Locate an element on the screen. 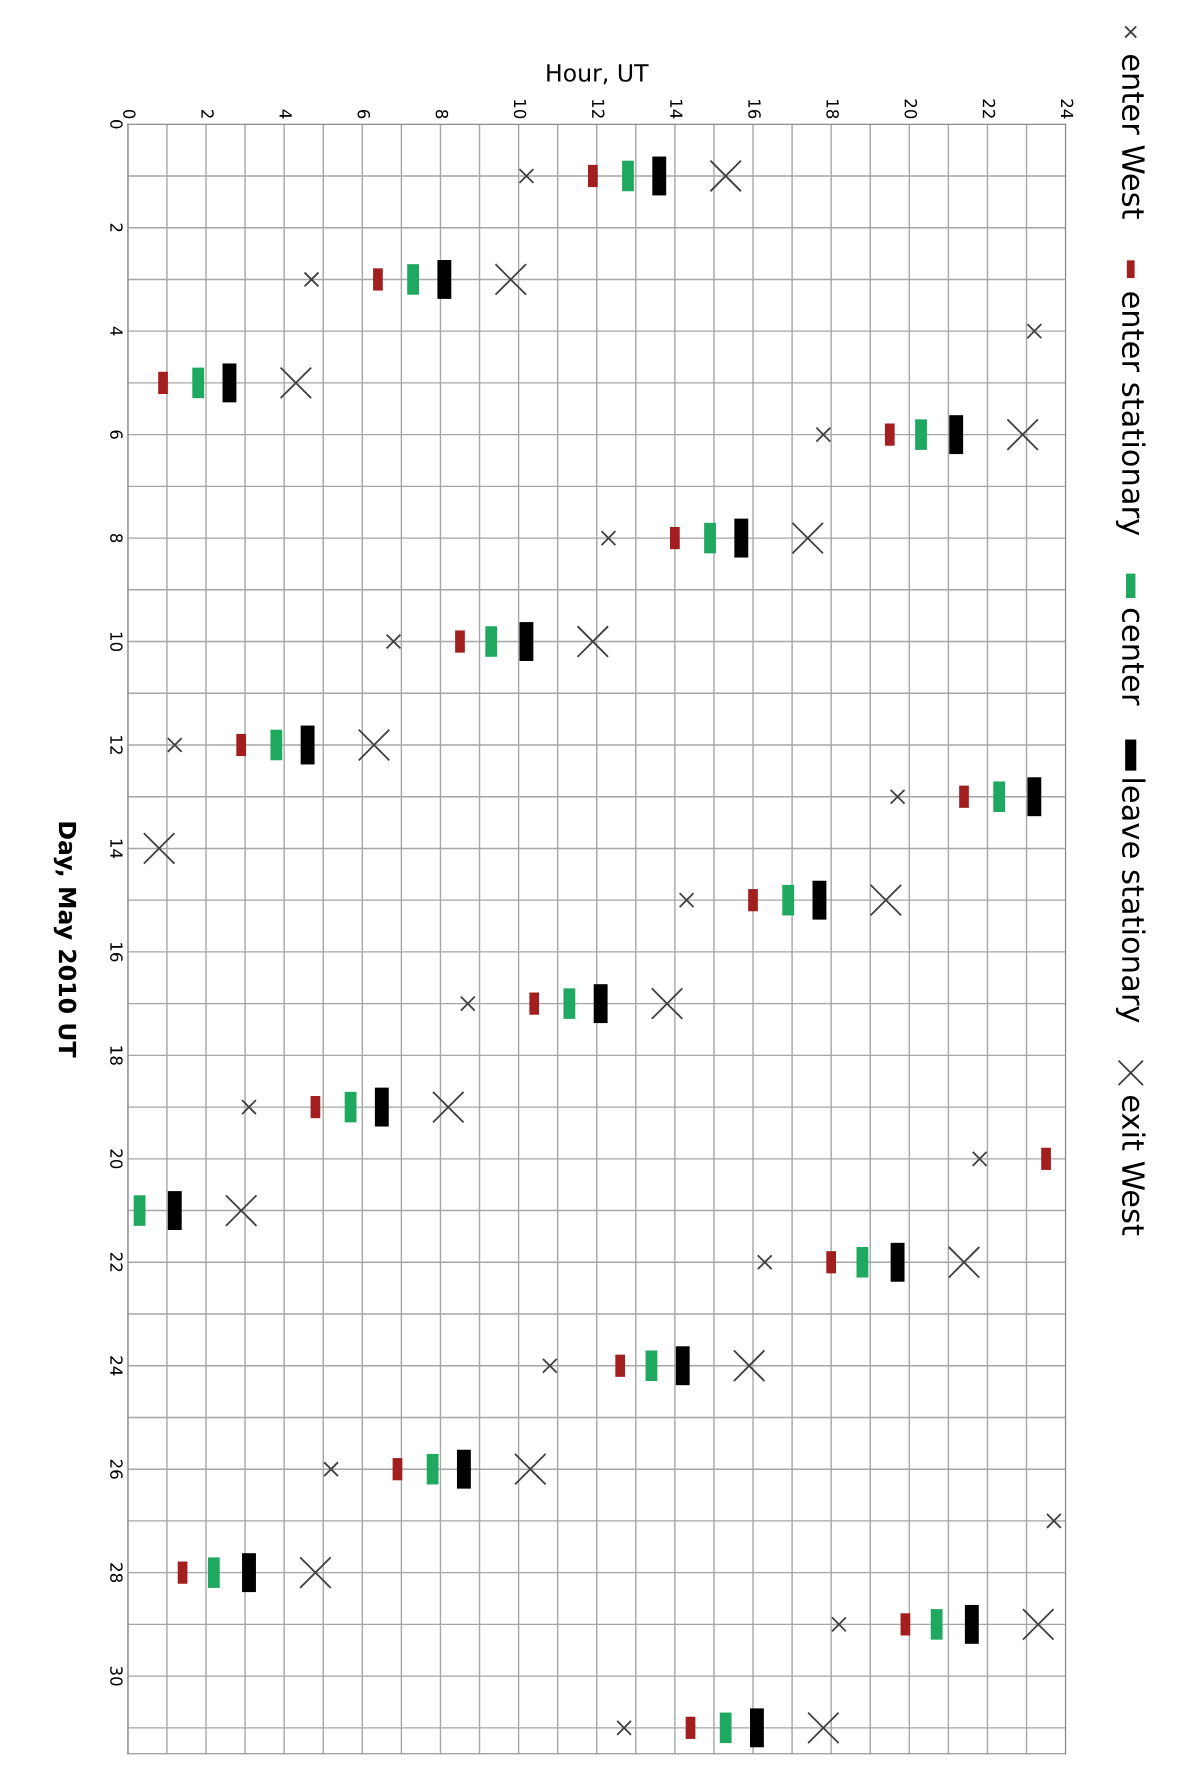  x-tick-label: 0 is located at coordinates (129, 114).